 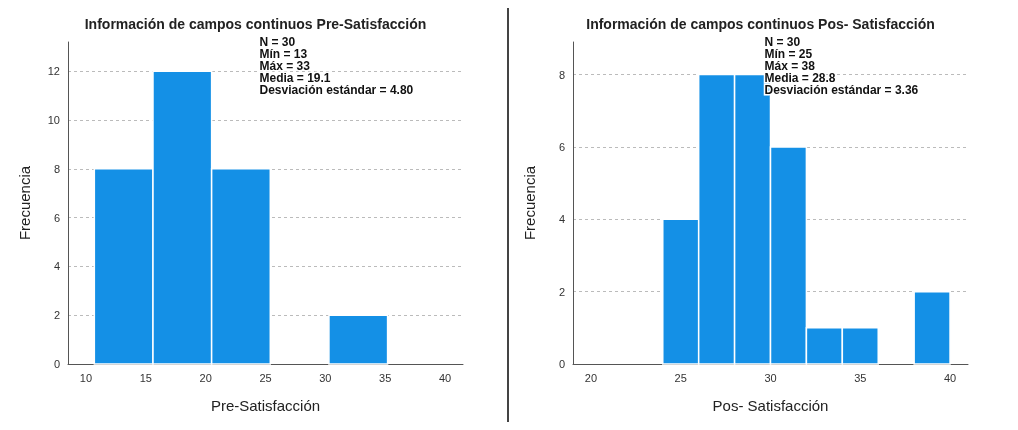 I want to click on y-tick-label: 10, so click(x=53, y=120).